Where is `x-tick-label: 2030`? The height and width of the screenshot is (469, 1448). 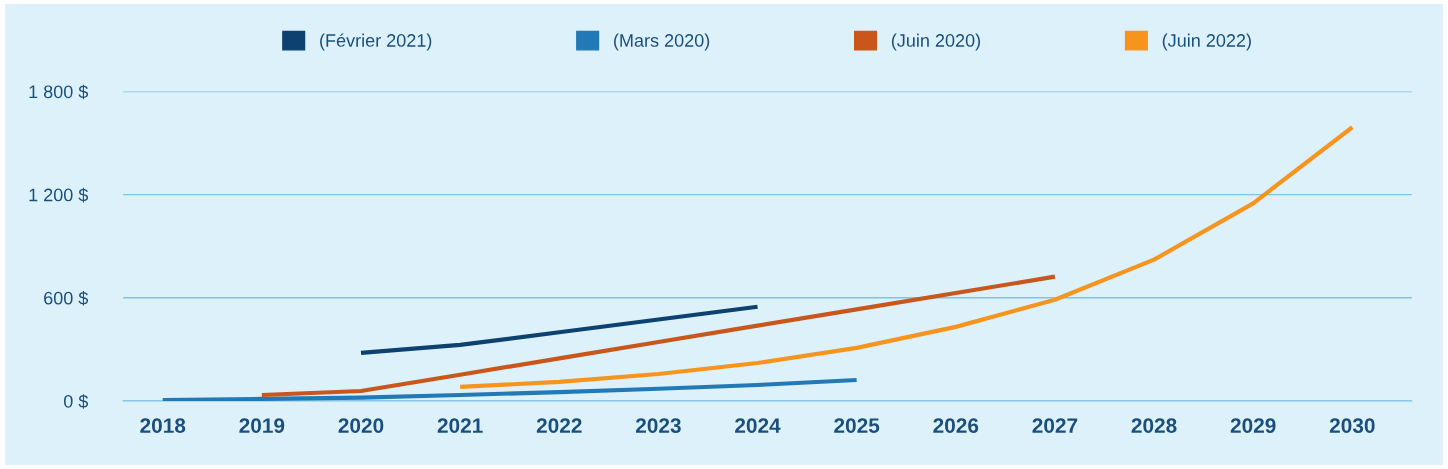 x-tick-label: 2030 is located at coordinates (1352, 425).